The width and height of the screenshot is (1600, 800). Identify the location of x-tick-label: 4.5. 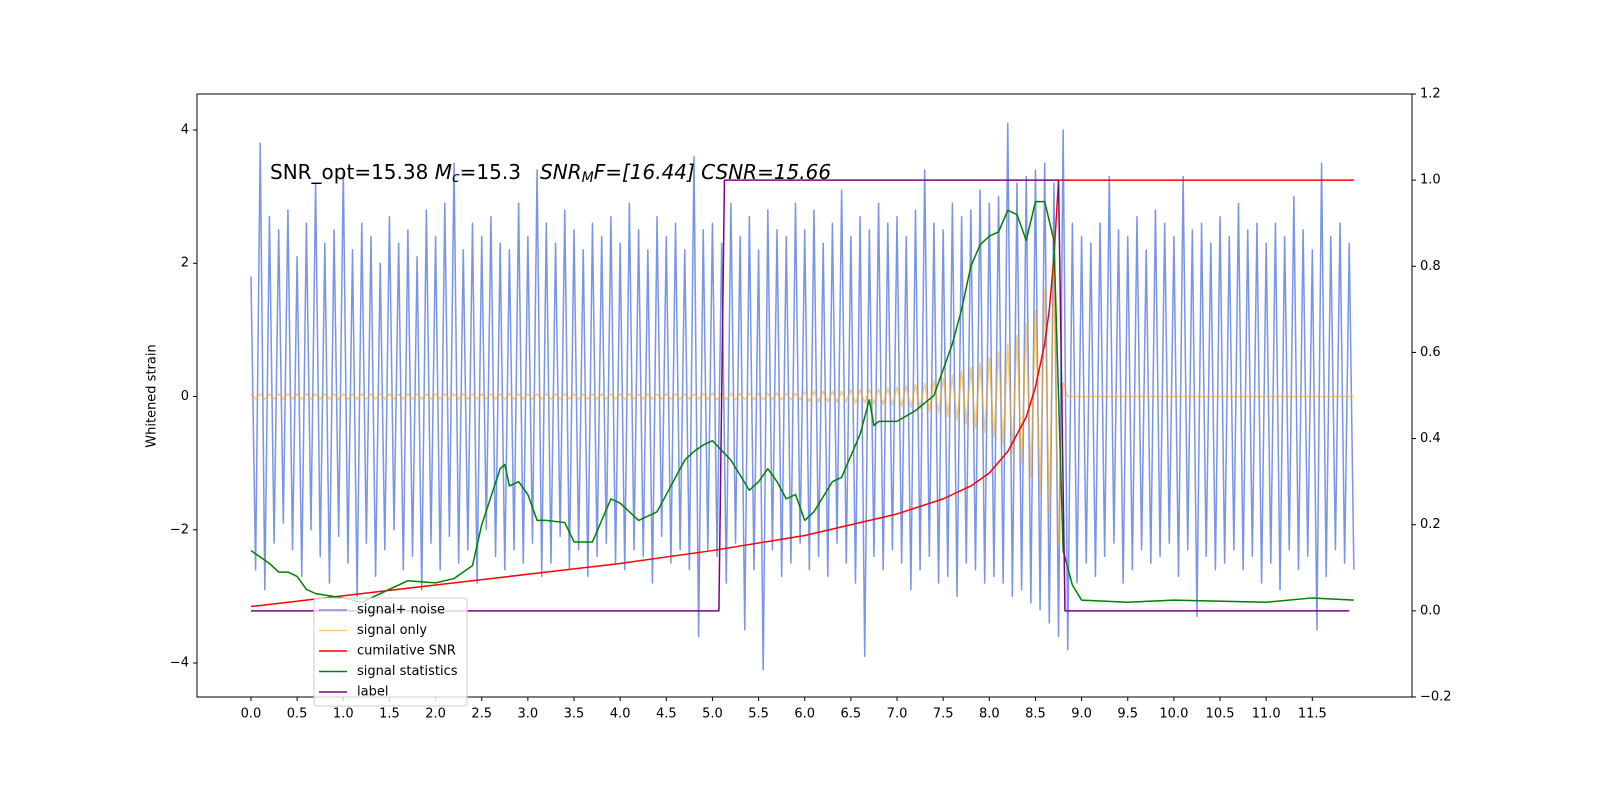
(666, 714).